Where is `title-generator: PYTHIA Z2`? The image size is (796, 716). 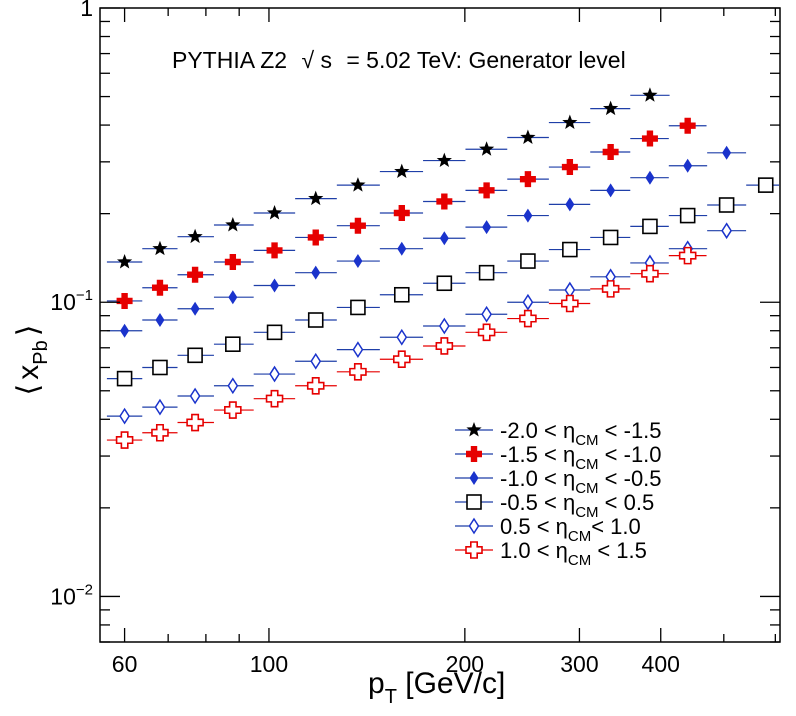 title-generator: PYTHIA Z2 is located at coordinates (229, 60).